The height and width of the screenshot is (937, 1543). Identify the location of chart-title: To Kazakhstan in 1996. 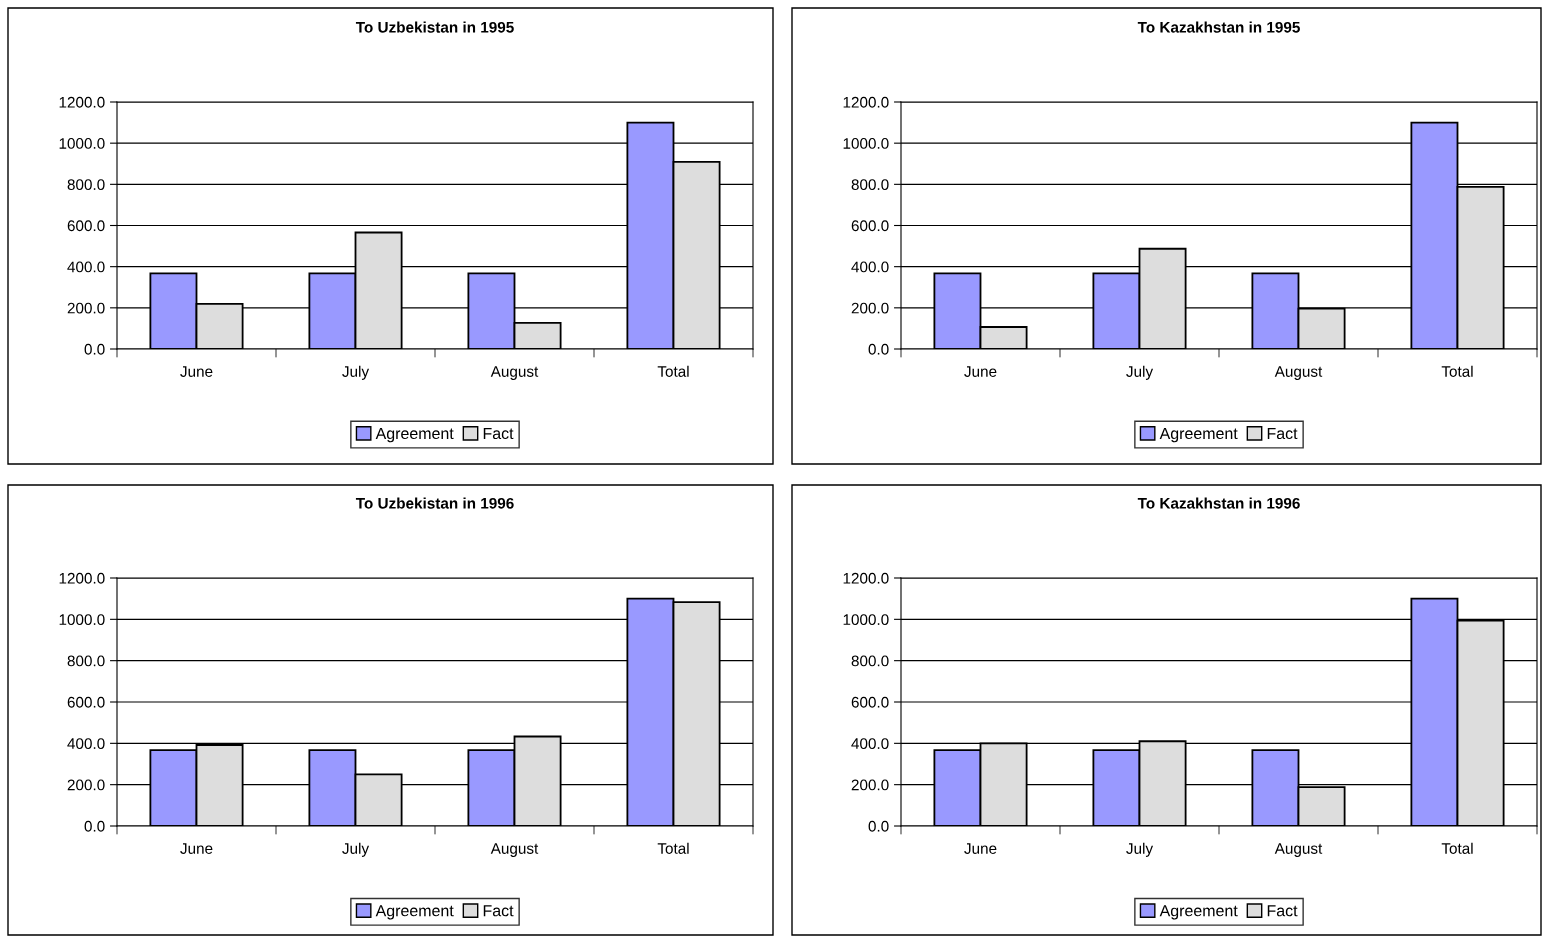
(1218, 503).